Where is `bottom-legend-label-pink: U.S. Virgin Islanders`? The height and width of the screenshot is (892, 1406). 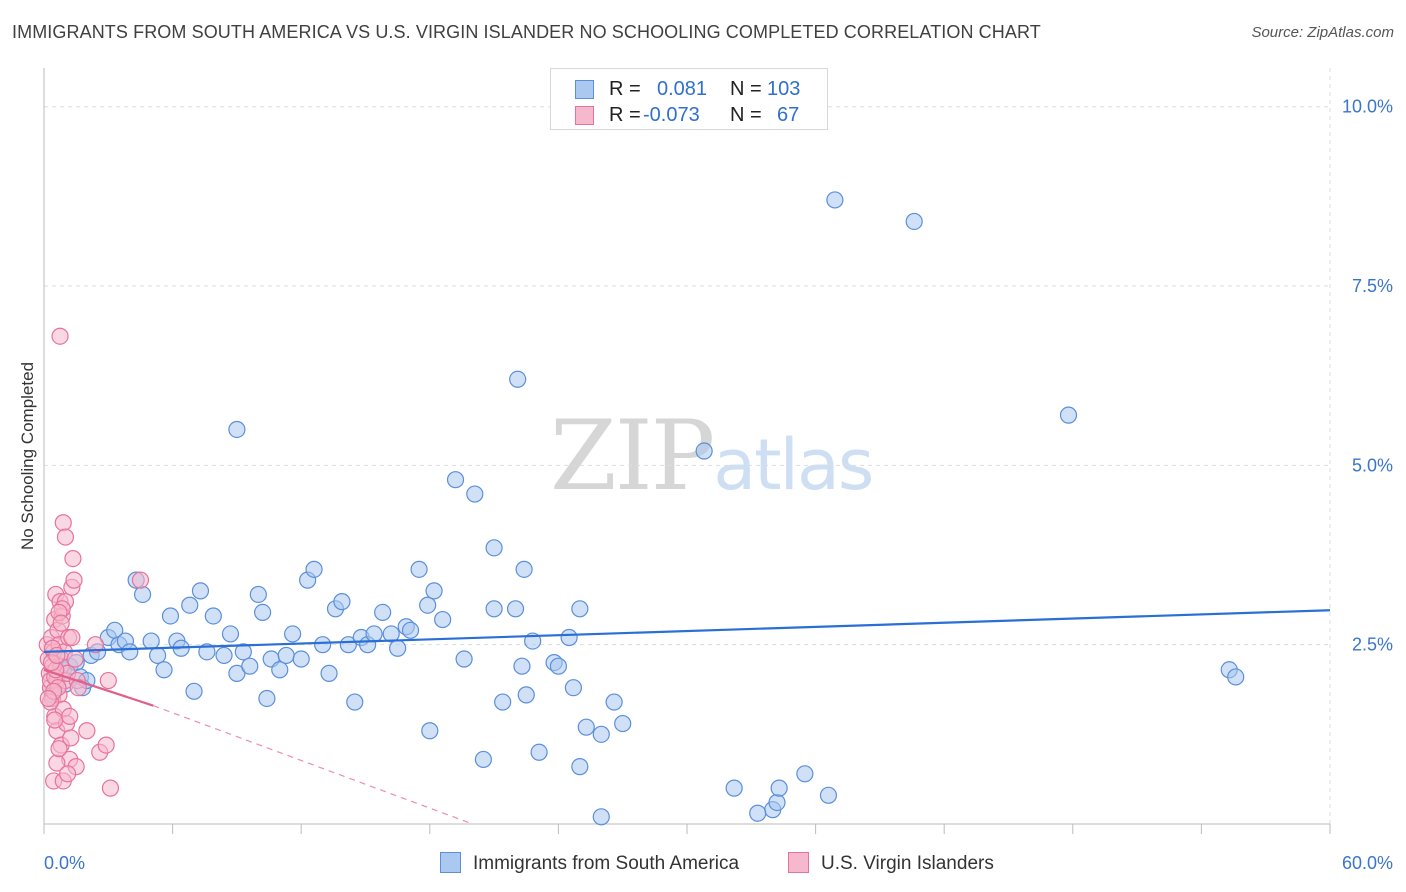 bottom-legend-label-pink: U.S. Virgin Islanders is located at coordinates (907, 863).